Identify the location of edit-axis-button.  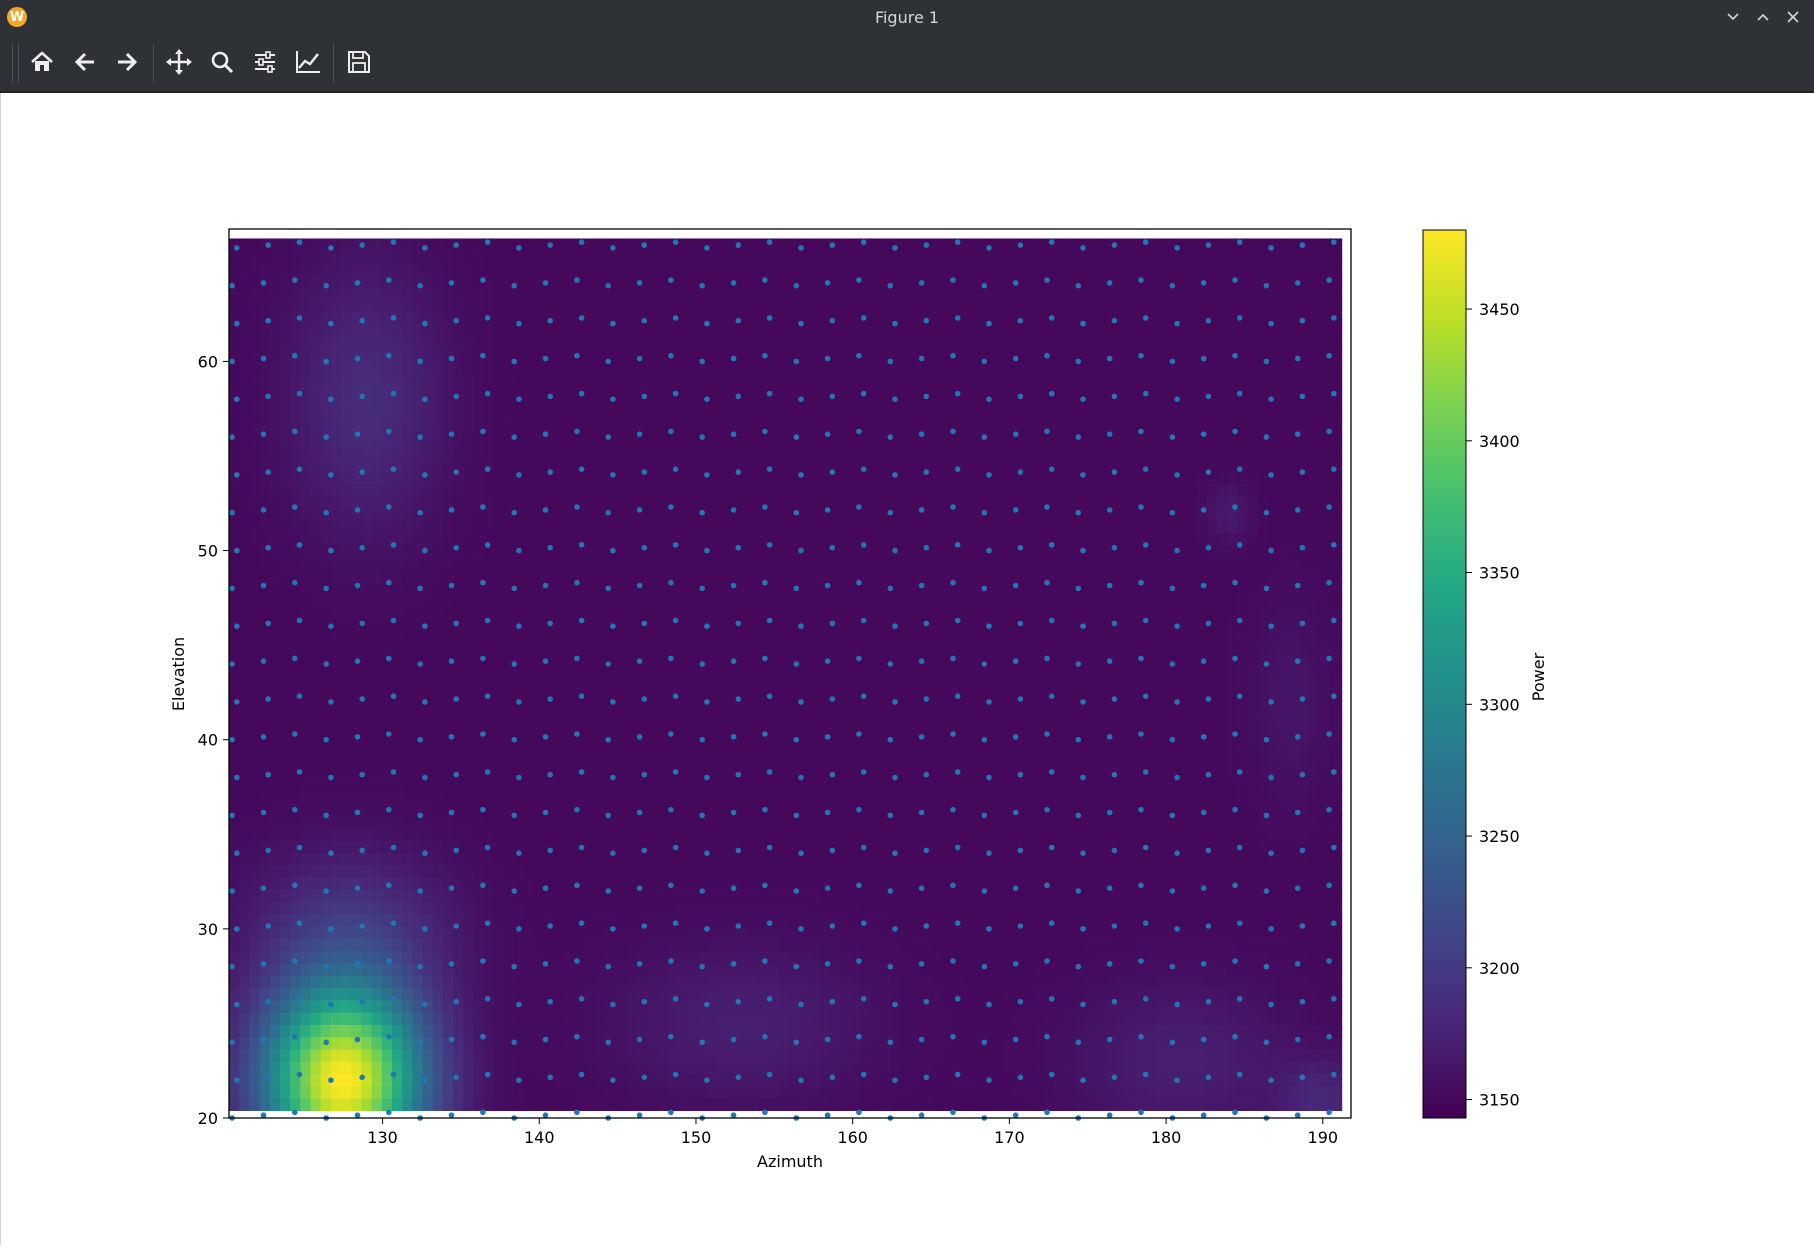
(308, 62).